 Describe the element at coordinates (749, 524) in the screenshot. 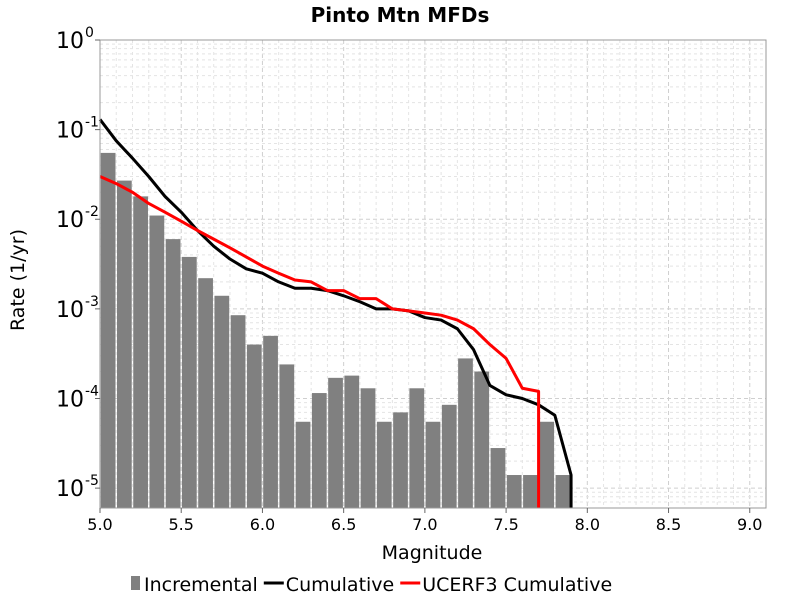

I see `x-tick-label: 9.0` at that location.